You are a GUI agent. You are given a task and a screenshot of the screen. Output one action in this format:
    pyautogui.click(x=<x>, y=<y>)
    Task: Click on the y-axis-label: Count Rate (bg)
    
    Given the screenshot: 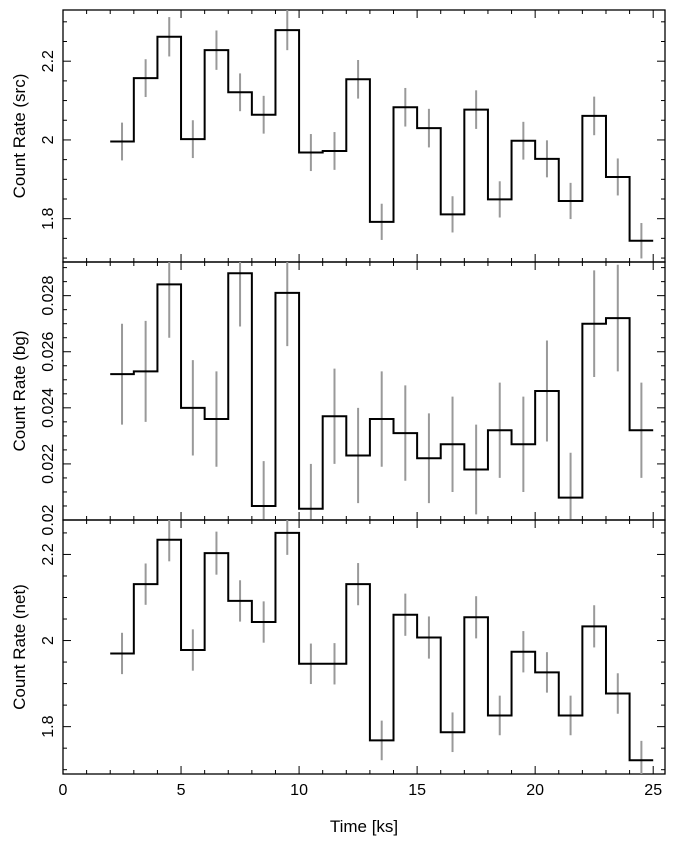 What is the action you would take?
    pyautogui.click(x=19, y=391)
    